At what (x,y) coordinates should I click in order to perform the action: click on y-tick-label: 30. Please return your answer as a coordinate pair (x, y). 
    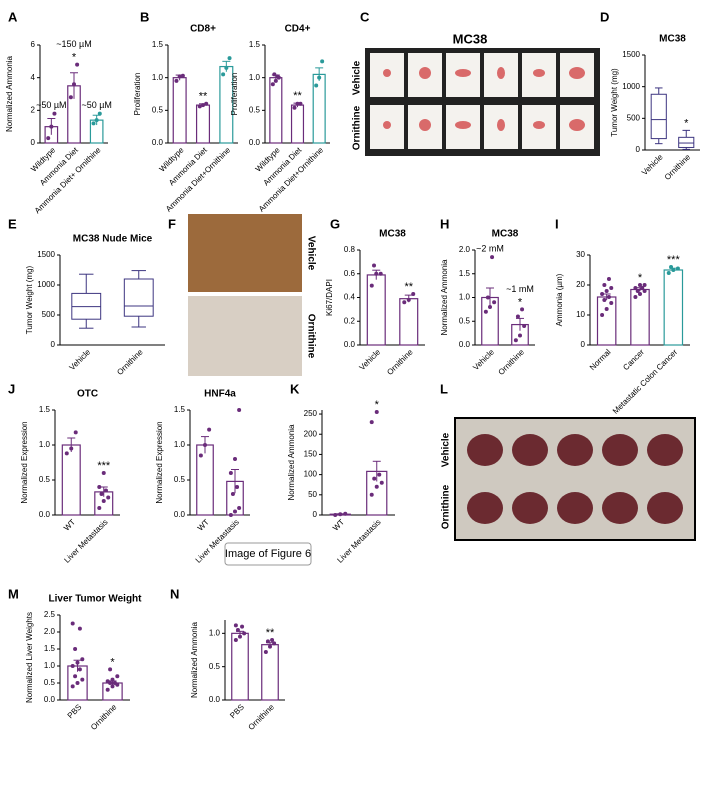
    Looking at the image, I should click on (580, 254).